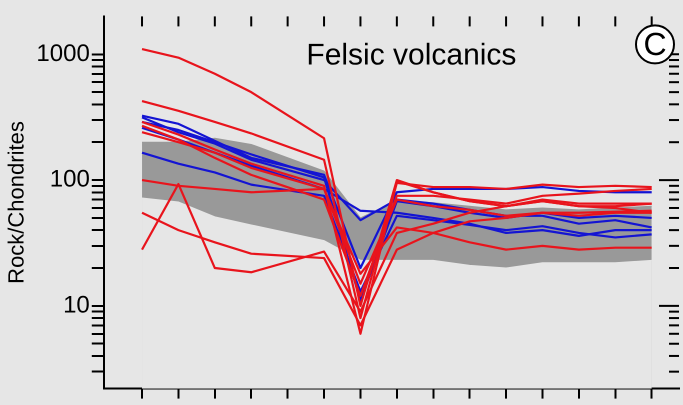 The width and height of the screenshot is (683, 405). Describe the element at coordinates (15, 202) in the screenshot. I see `y-axis-title: Rock/Chondrites` at that location.